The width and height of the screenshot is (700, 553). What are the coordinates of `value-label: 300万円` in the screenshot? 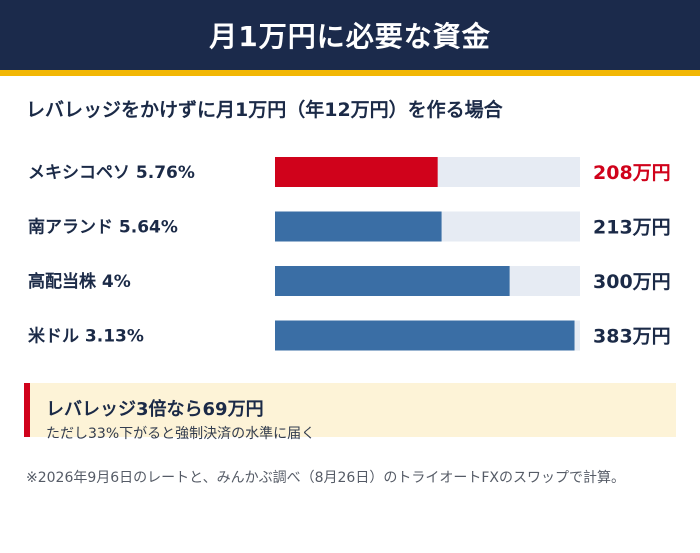 It's located at (632, 282).